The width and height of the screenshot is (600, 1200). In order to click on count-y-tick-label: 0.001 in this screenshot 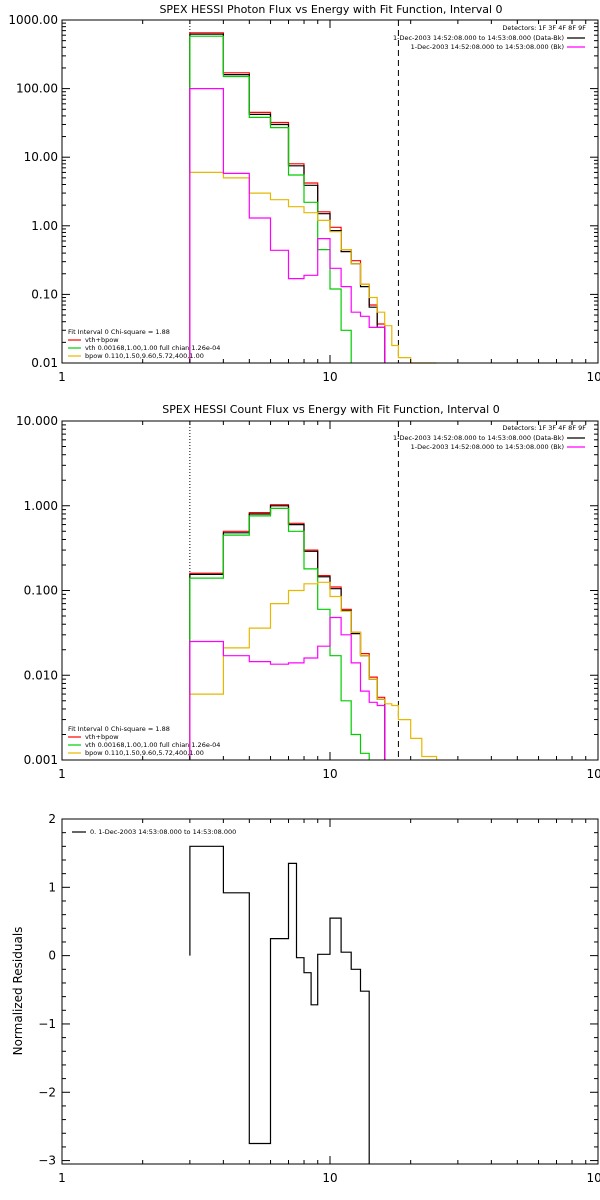, I will do `click(41, 760)`.